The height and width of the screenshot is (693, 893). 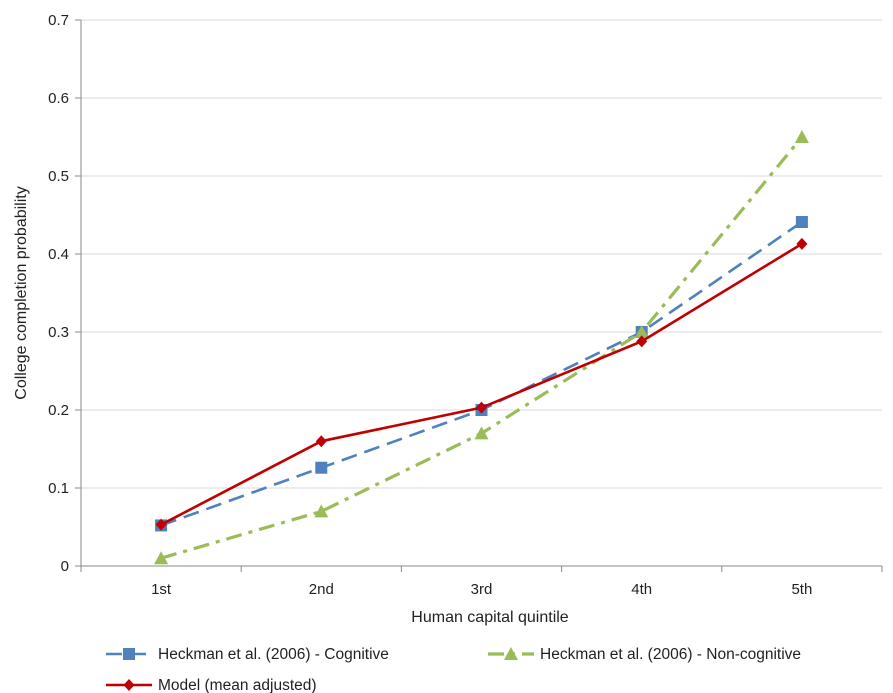 What do you see at coordinates (65, 566) in the screenshot?
I see `y-tick-label: 0` at bounding box center [65, 566].